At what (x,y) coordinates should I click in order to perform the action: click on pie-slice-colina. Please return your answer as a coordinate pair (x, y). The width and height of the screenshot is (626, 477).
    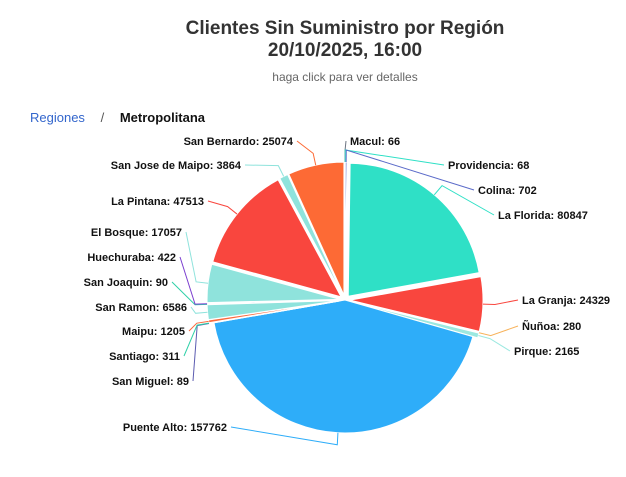
    Looking at the image, I should click on (346, 228).